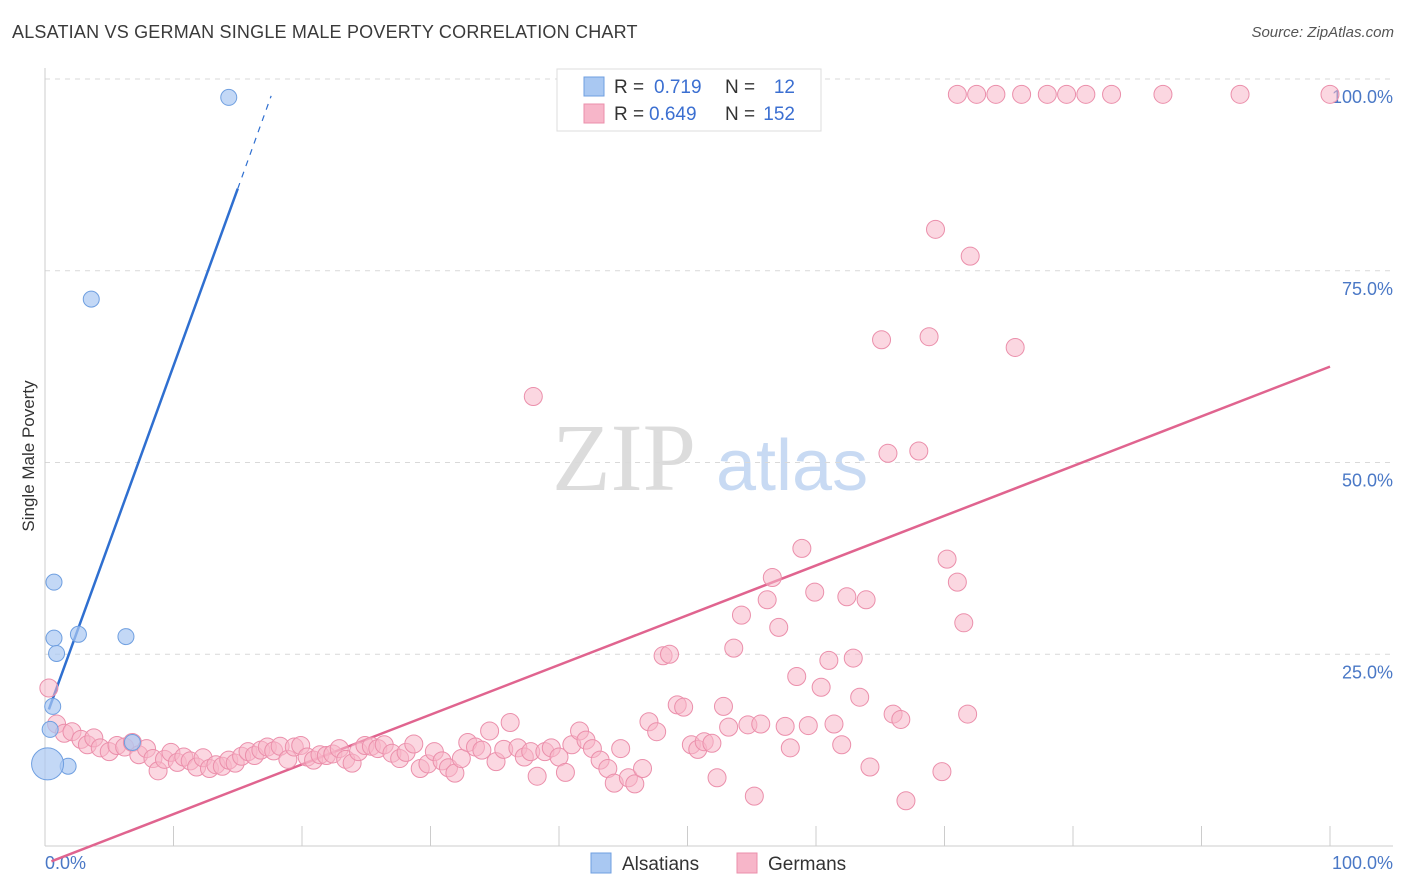 The image size is (1406, 892). What do you see at coordinates (601, 863) in the screenshot?
I see `legend-alsatians-swatch` at bounding box center [601, 863].